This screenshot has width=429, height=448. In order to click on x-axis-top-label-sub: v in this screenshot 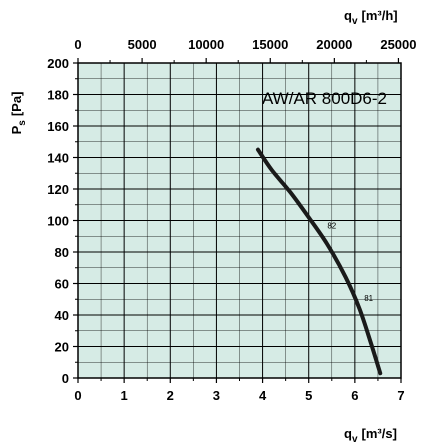, I will do `click(355, 21)`.